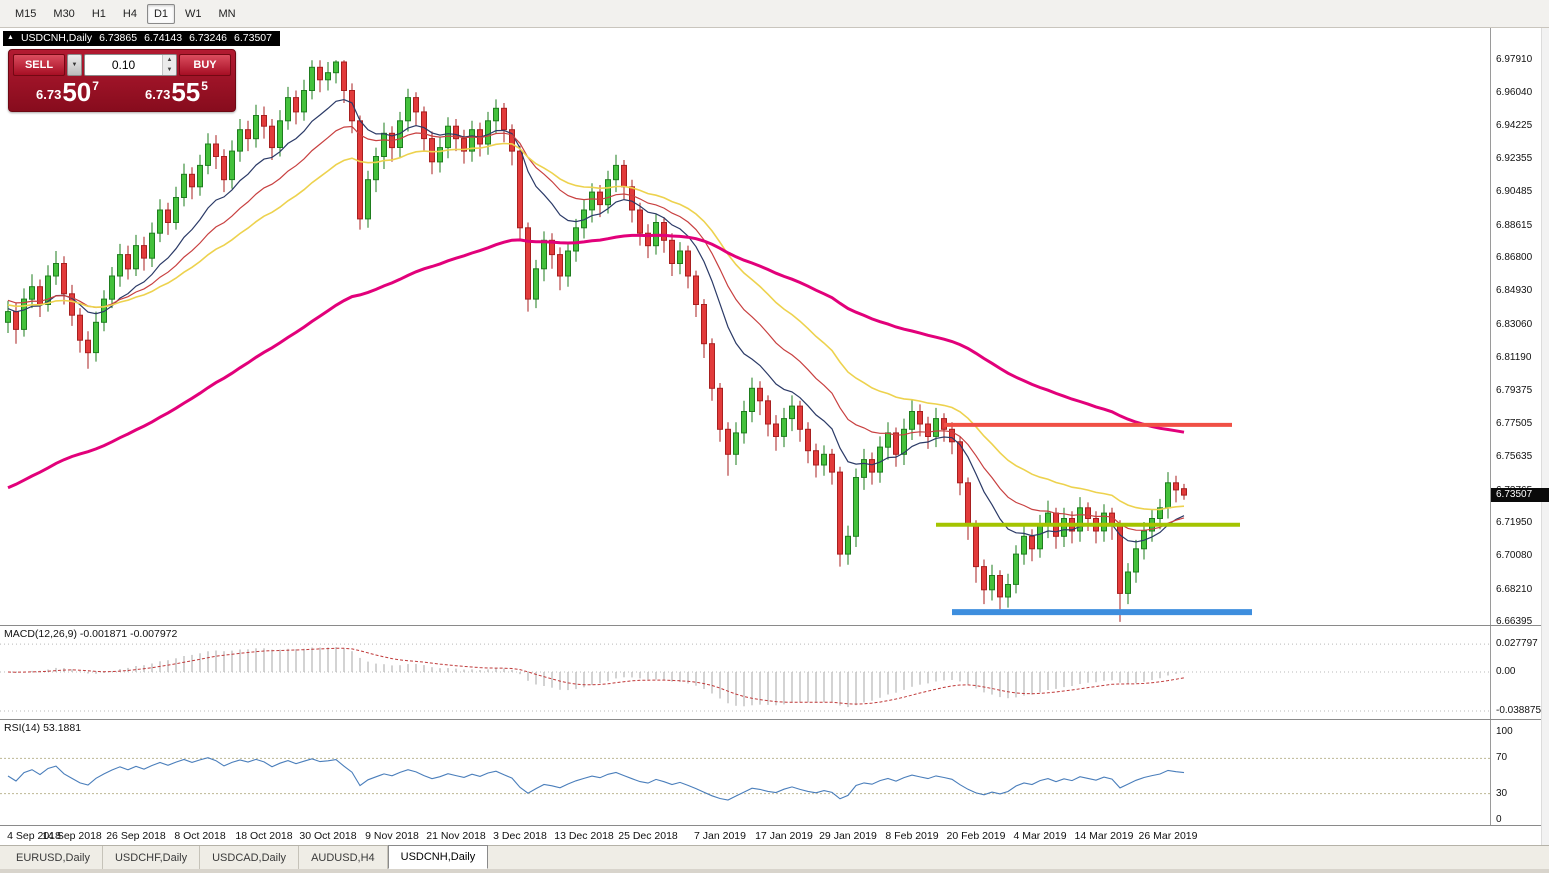 The height and width of the screenshot is (873, 1549). I want to click on price-axis-label: 6.94225, so click(1514, 125).